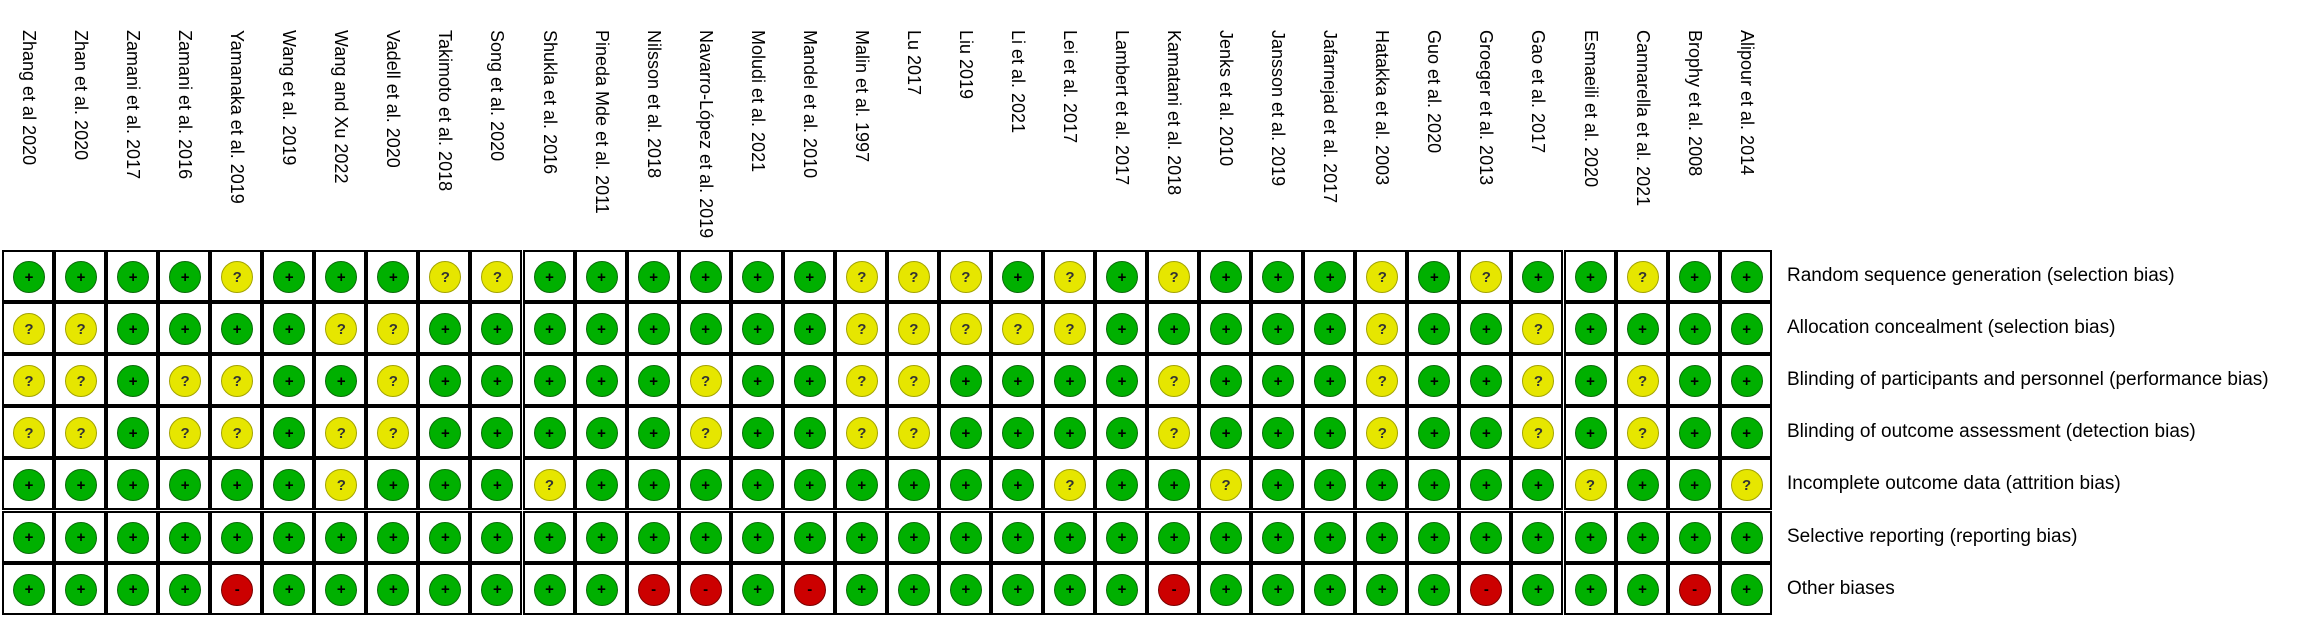  What do you see at coordinates (133, 105) in the screenshot?
I see `study-label: Zamani et al. 2017` at bounding box center [133, 105].